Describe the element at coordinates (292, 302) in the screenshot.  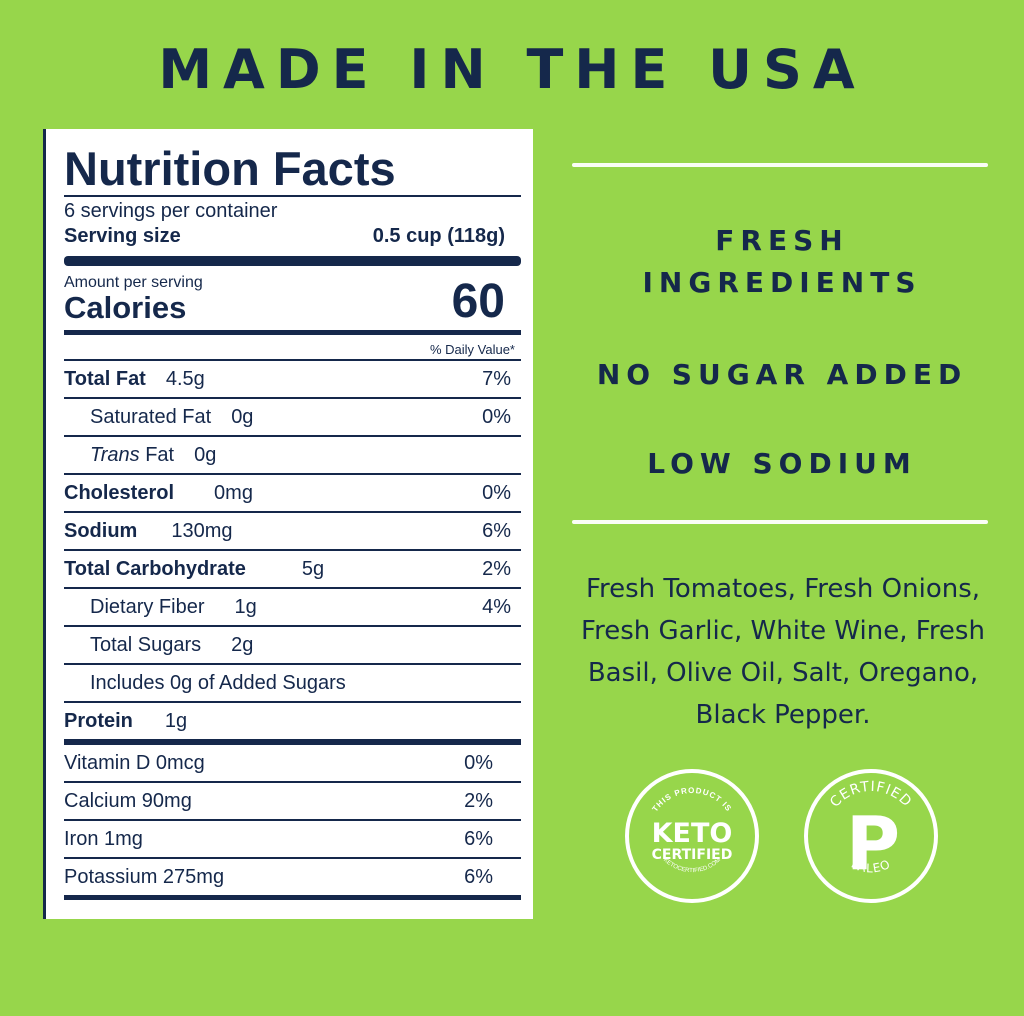
I see `calories-row: Calories 60` at that location.